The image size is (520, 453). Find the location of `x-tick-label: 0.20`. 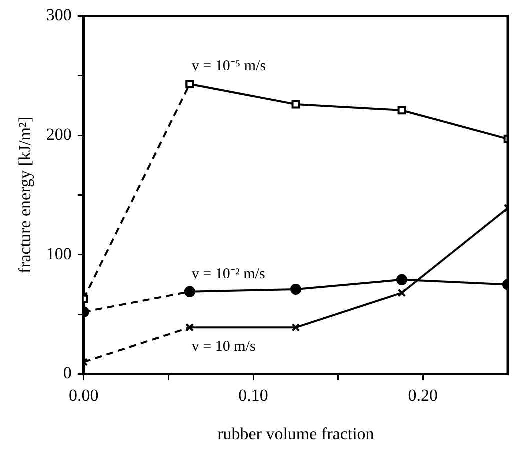

x-tick-label: 0.20 is located at coordinates (423, 395).